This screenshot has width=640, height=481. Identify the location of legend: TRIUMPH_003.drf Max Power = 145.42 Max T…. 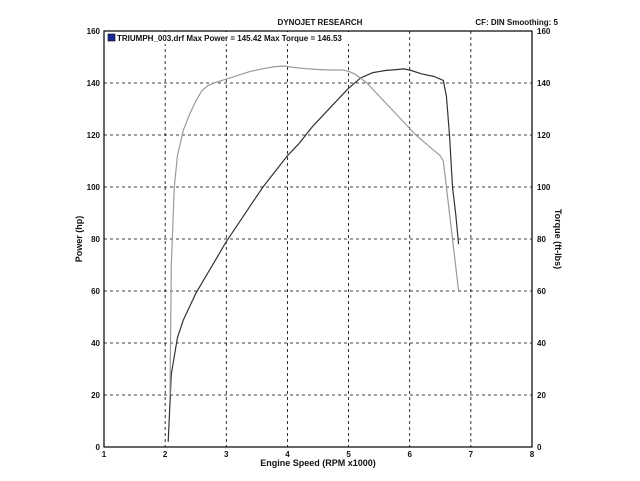
(240, 38).